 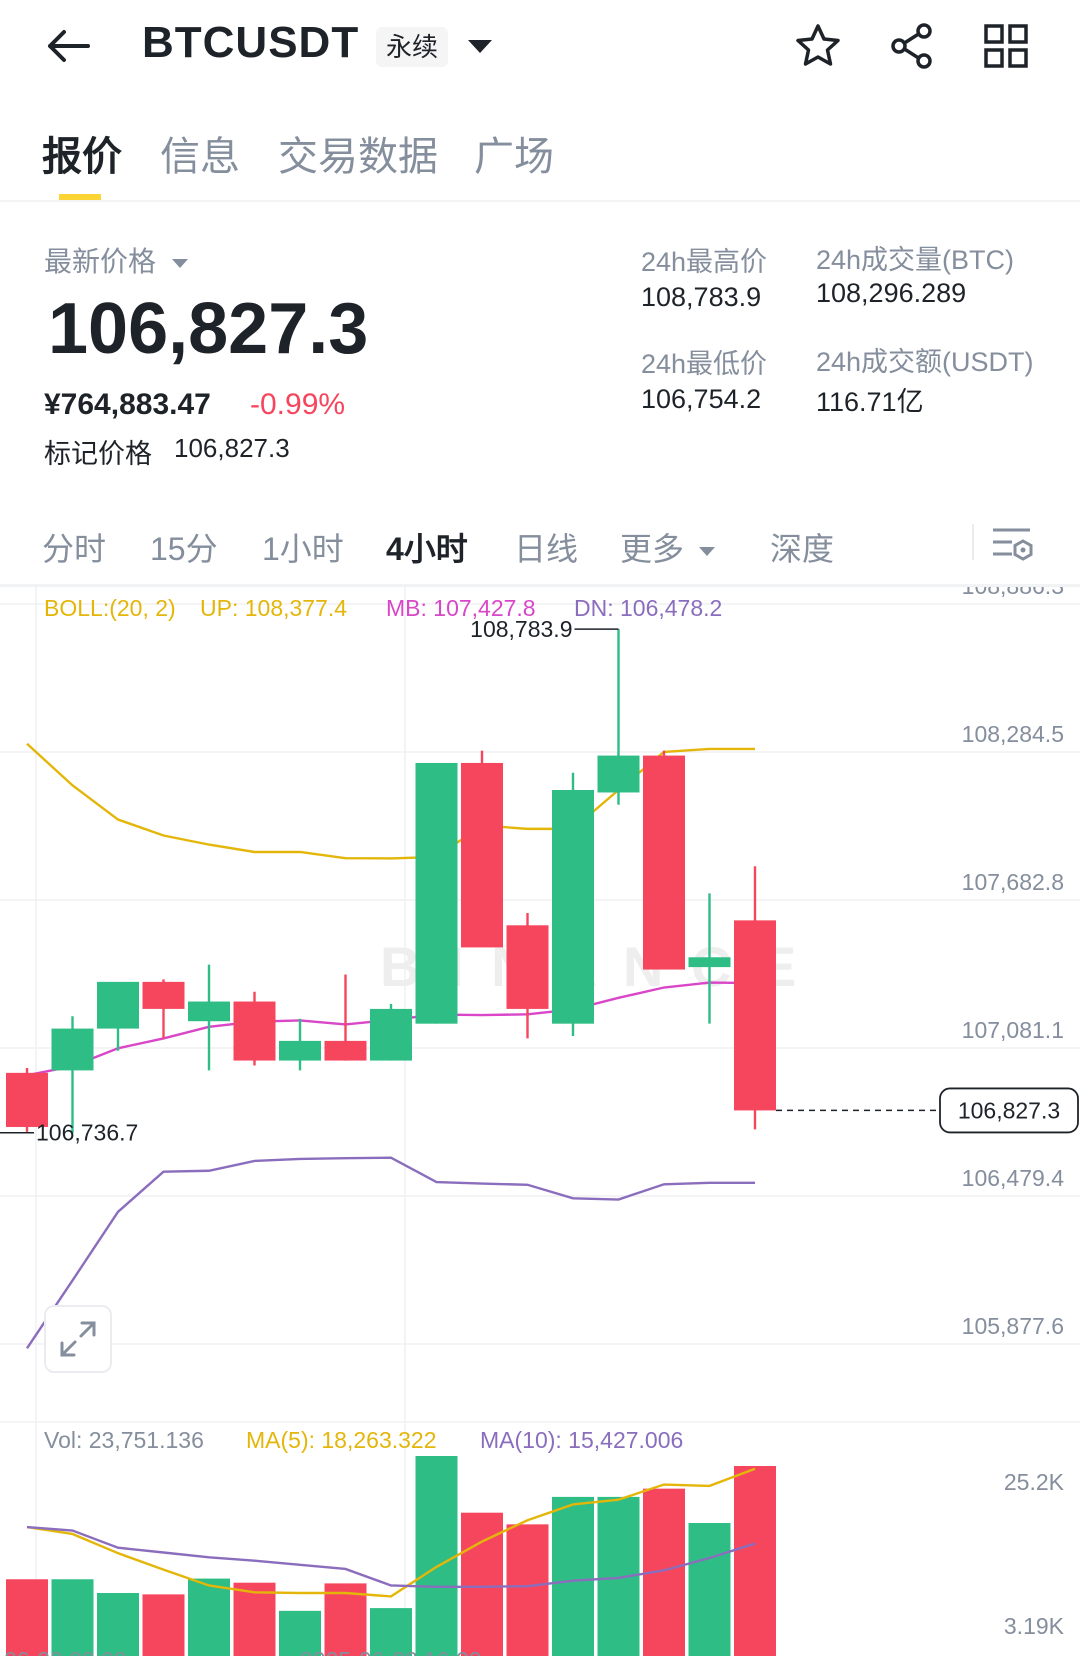 I want to click on chart-settings-button, so click(x=1013, y=543).